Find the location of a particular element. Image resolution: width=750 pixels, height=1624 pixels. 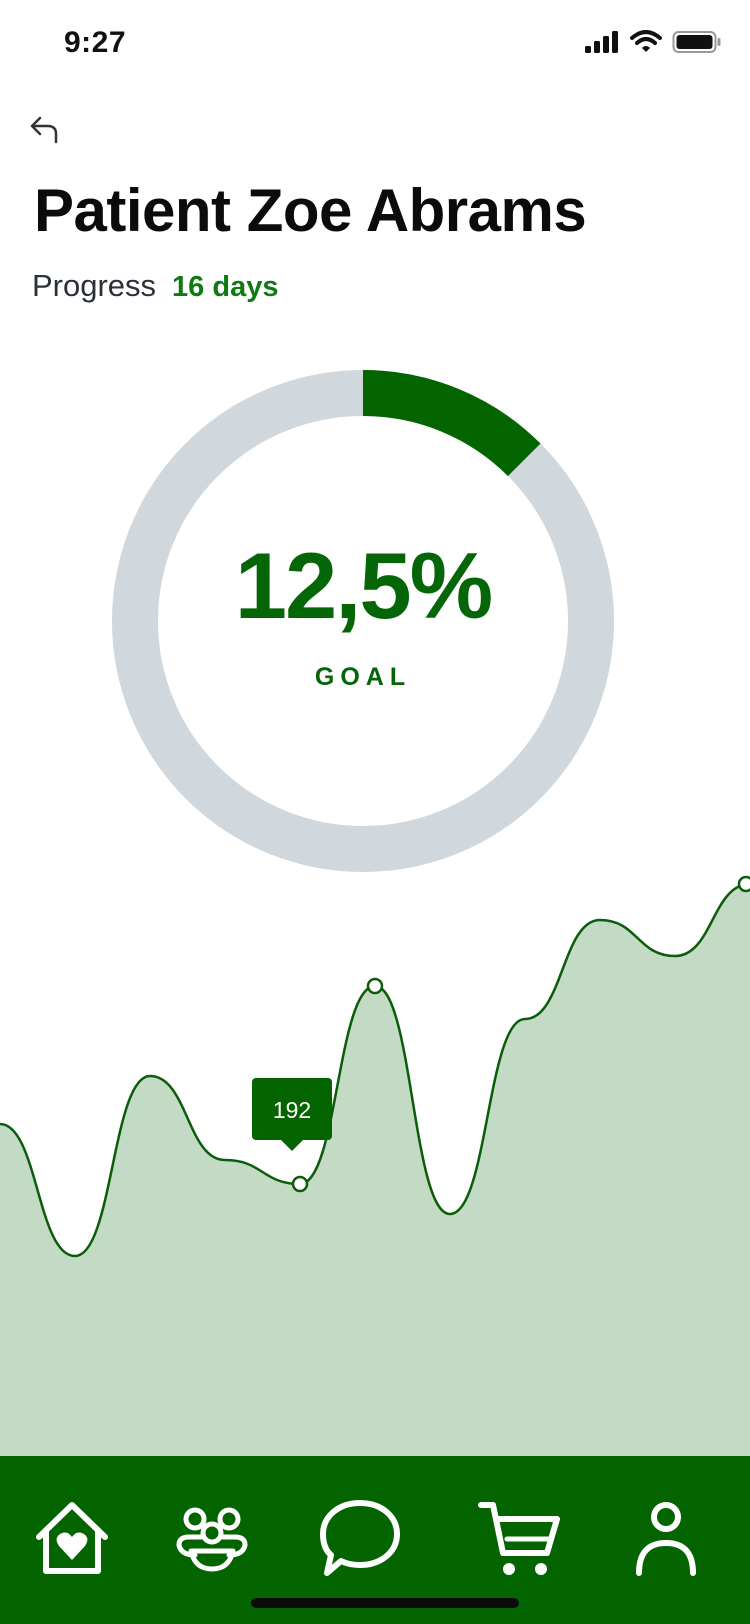

back-button is located at coordinates (46, 130).